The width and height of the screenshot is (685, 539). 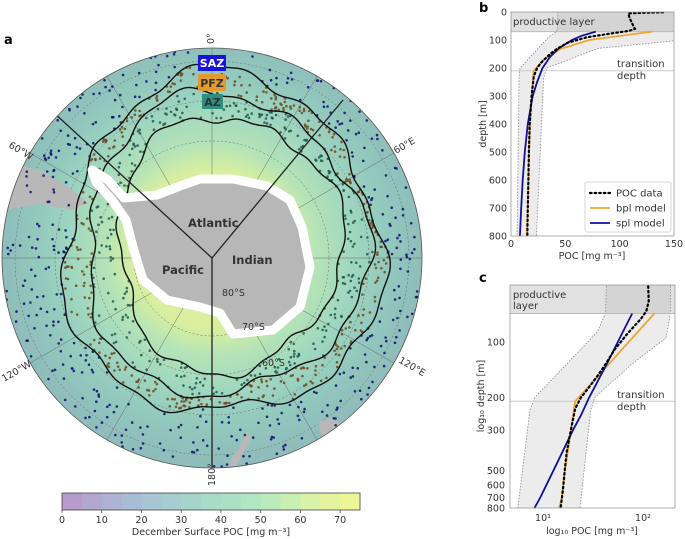 I want to click on legend-entry: POC data, so click(x=639, y=194).